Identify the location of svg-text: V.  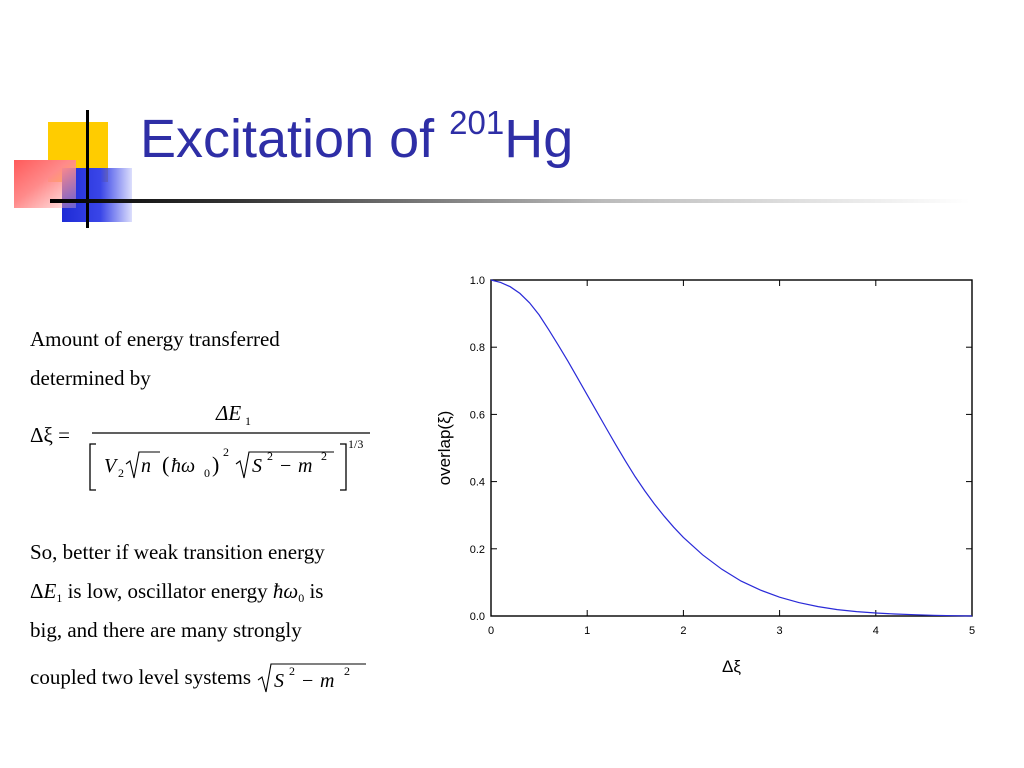
(111, 466).